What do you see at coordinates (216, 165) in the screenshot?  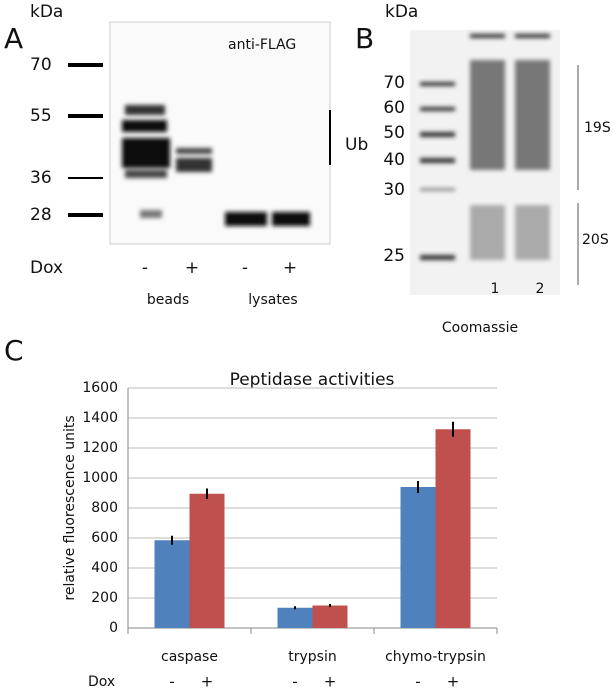 I see `blot-bands` at bounding box center [216, 165].